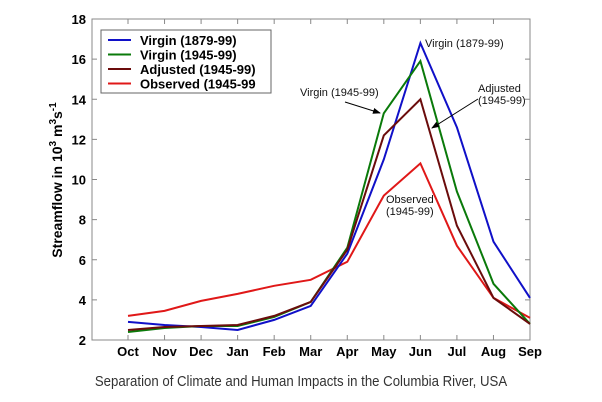 The height and width of the screenshot is (402, 602). I want to click on y-tick-label: 10, so click(79, 180).